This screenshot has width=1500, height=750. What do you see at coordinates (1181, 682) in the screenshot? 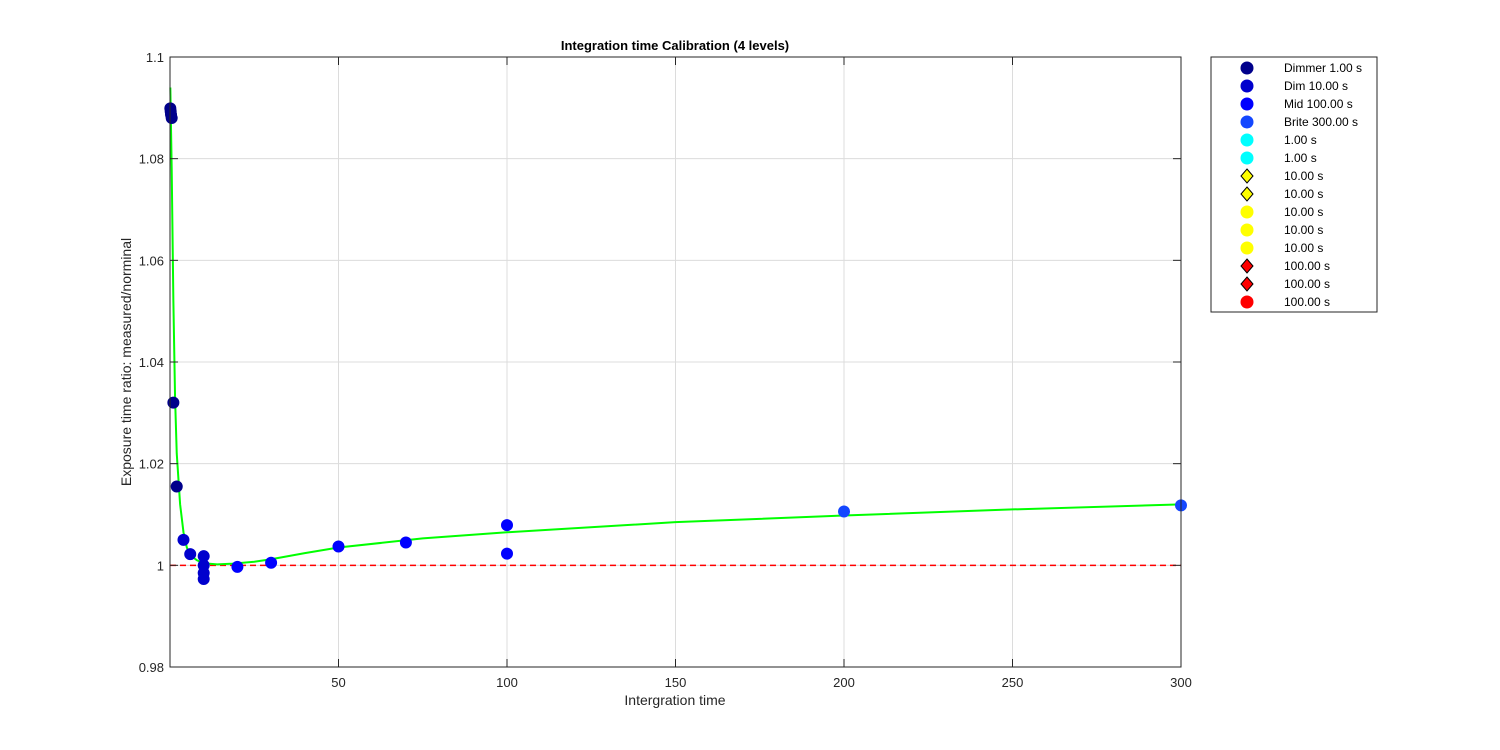
I see `x-tick-label: 300` at bounding box center [1181, 682].